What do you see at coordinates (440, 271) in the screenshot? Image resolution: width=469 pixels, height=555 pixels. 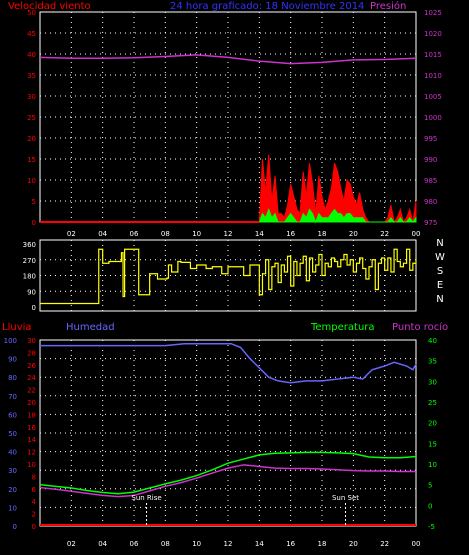 I see `compass-letter: S` at bounding box center [440, 271].